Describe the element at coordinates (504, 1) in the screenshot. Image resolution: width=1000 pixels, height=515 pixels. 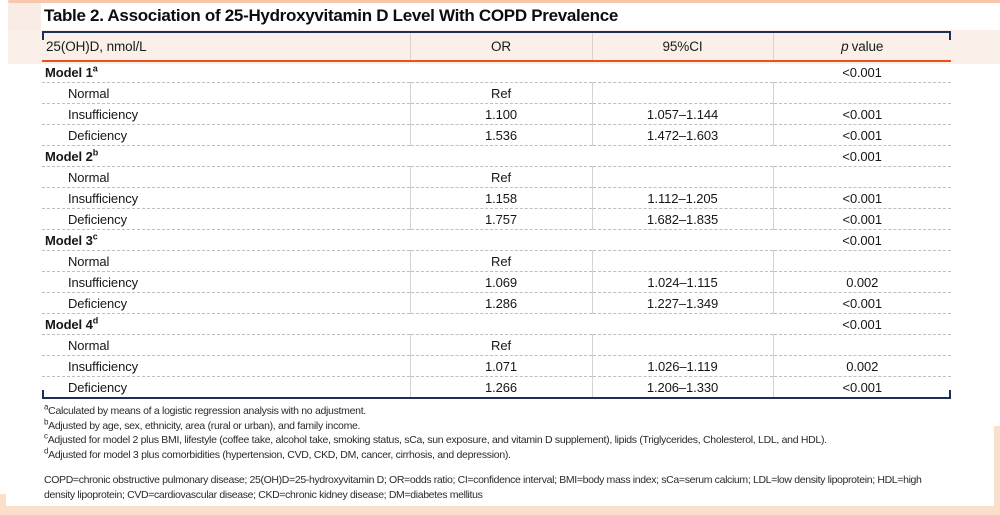
I see `frame-top-bar` at that location.